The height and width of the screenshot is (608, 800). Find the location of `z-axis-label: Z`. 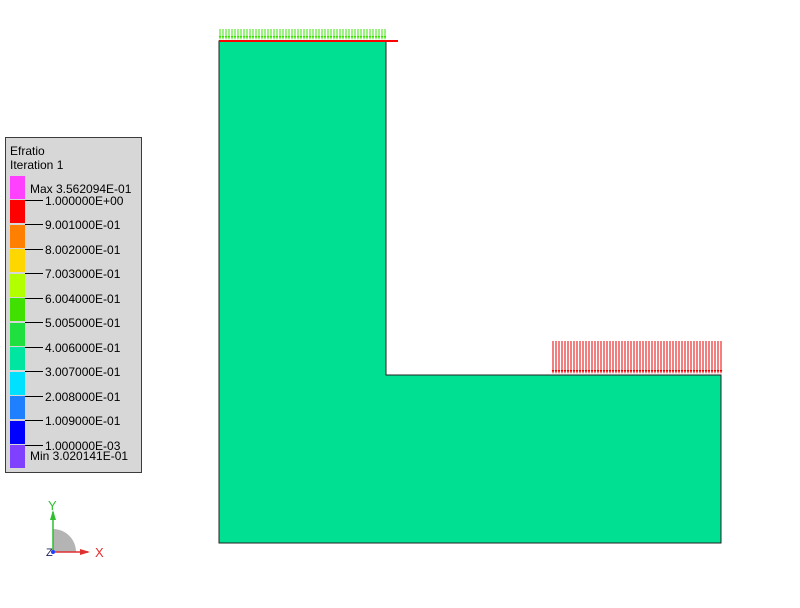

z-axis-label: Z is located at coordinates (49, 553).